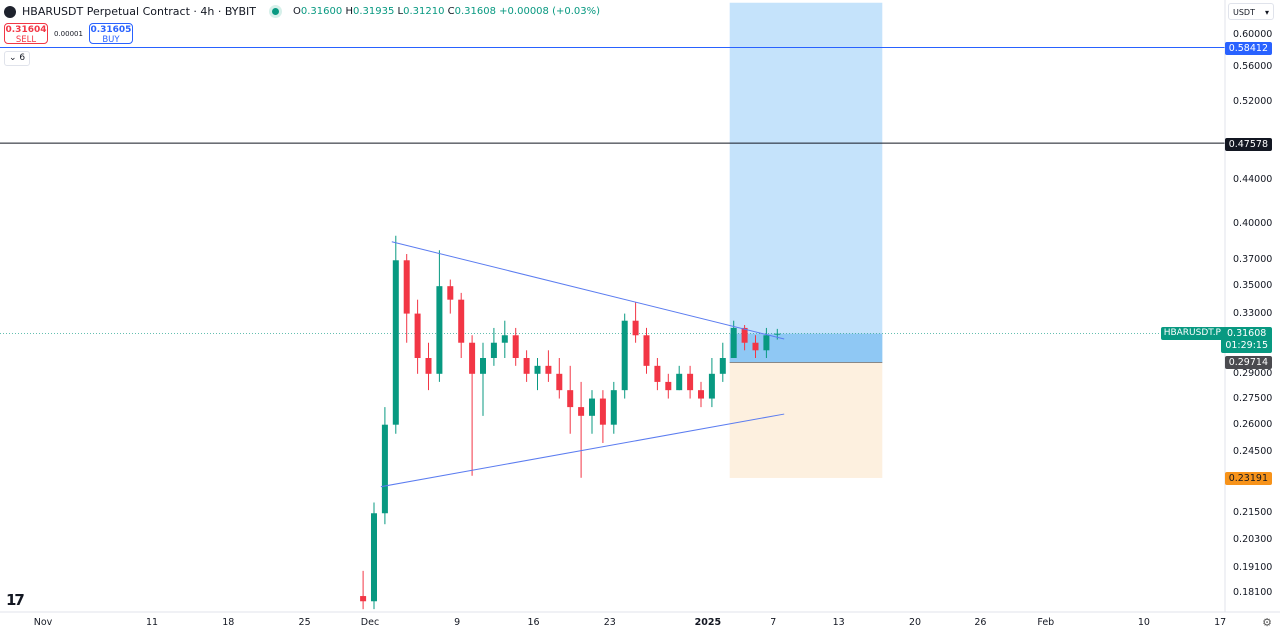 Image resolution: width=1280 pixels, height=629 pixels. What do you see at coordinates (228, 622) in the screenshot?
I see `time-tick-label: 18` at bounding box center [228, 622].